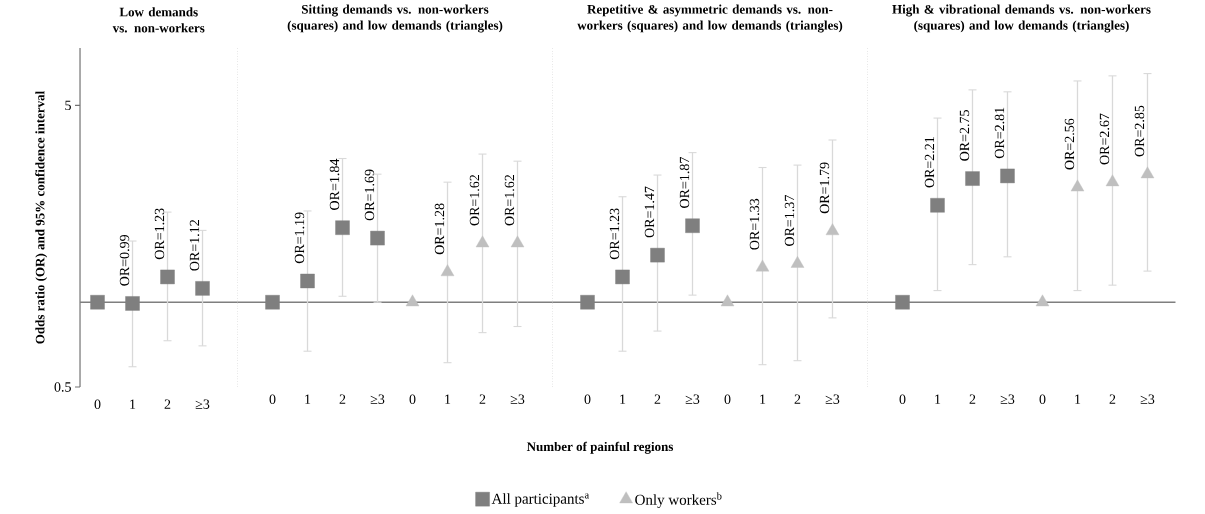  What do you see at coordinates (754, 224) in the screenshot?
I see `data-label: OR=1.33` at bounding box center [754, 224].